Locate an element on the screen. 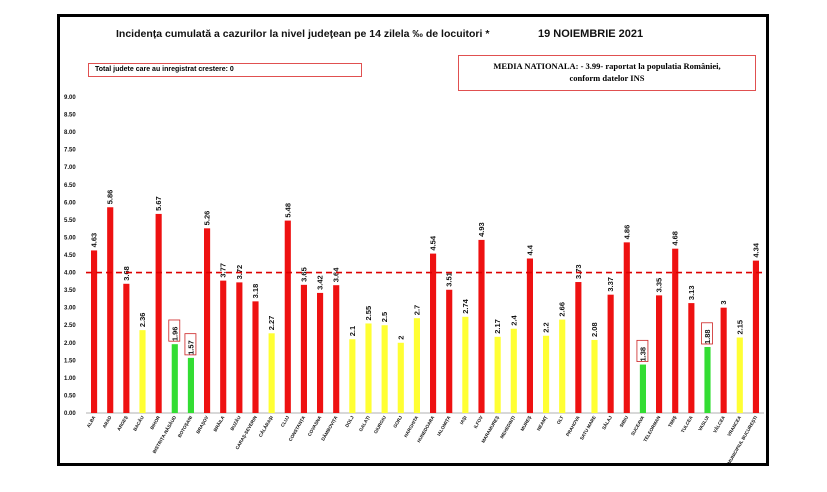 The height and width of the screenshot is (492, 827). data-label: 2.55 is located at coordinates (368, 313).